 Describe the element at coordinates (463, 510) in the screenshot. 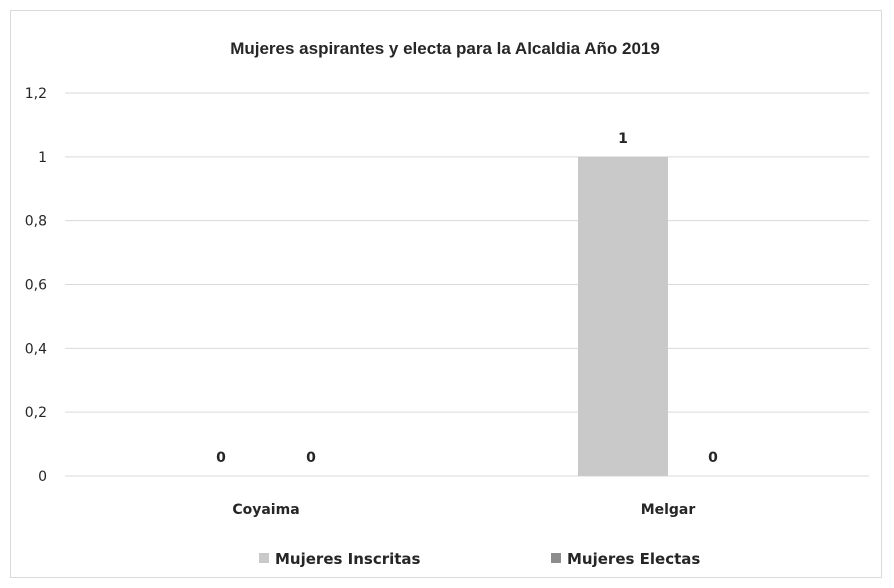

I see `x-axis-categories: Coyaima Melgar` at that location.